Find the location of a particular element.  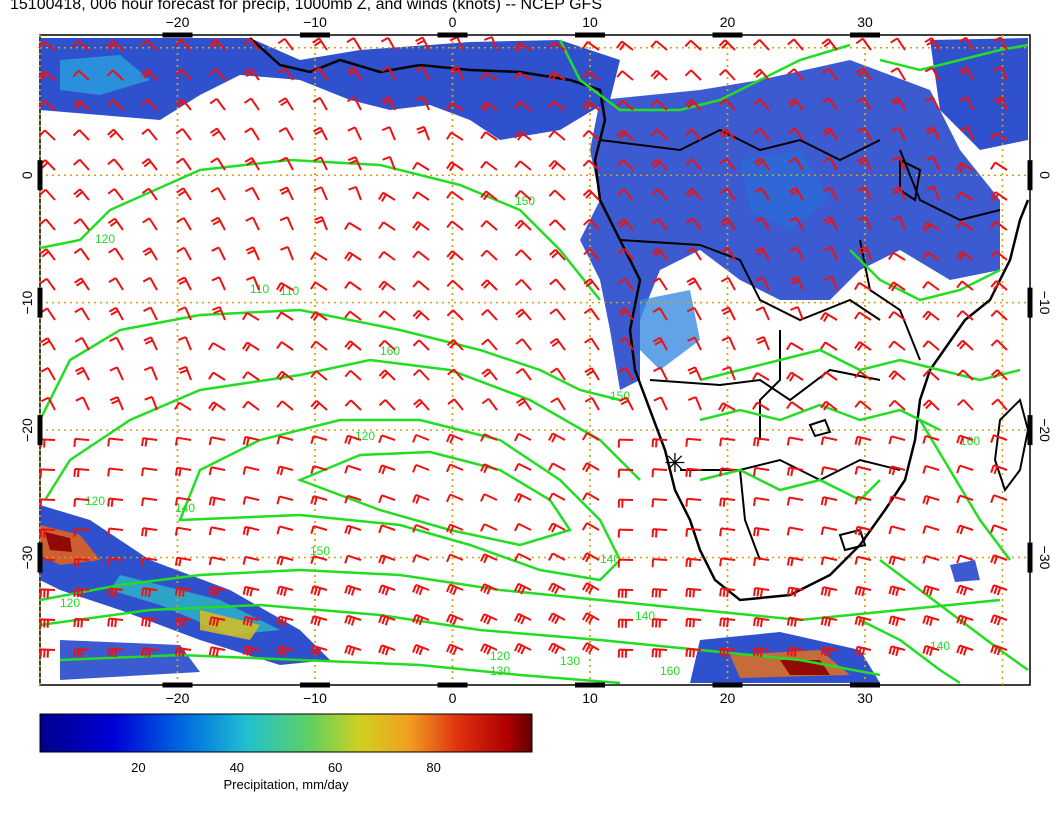

lon-tick-label-bottom: 0 is located at coordinates (453, 698).